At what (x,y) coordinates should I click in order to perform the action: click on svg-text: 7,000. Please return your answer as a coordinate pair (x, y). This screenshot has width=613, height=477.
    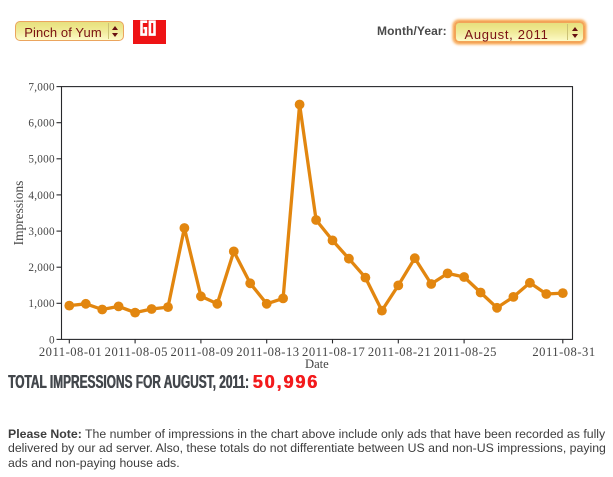
    Looking at the image, I should click on (41, 88).